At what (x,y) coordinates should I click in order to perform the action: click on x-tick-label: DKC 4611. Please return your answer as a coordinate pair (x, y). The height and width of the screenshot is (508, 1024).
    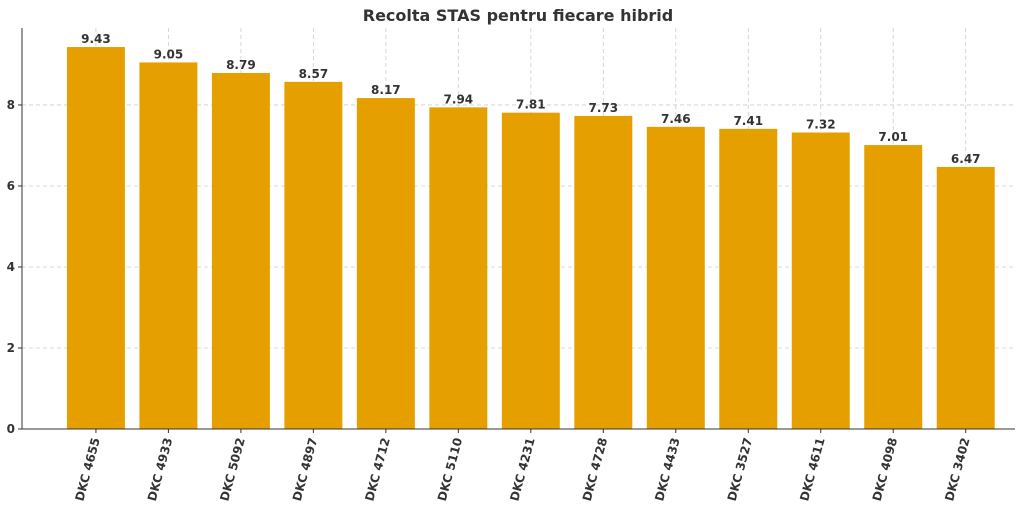
    Looking at the image, I should click on (812, 469).